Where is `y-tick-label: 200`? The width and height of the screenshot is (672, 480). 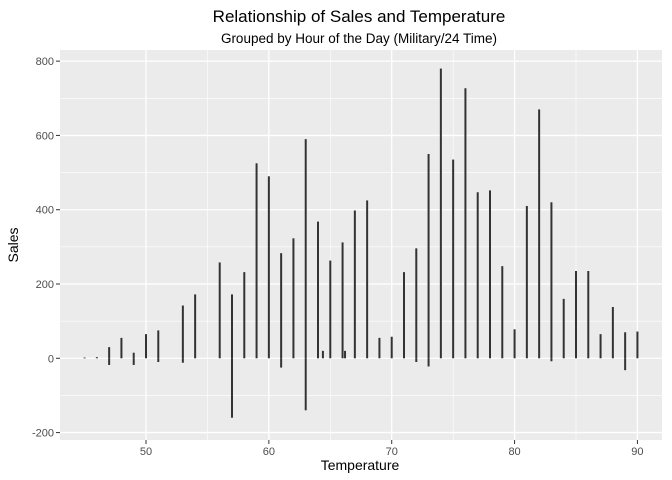 y-tick-label: 200 is located at coordinates (45, 285).